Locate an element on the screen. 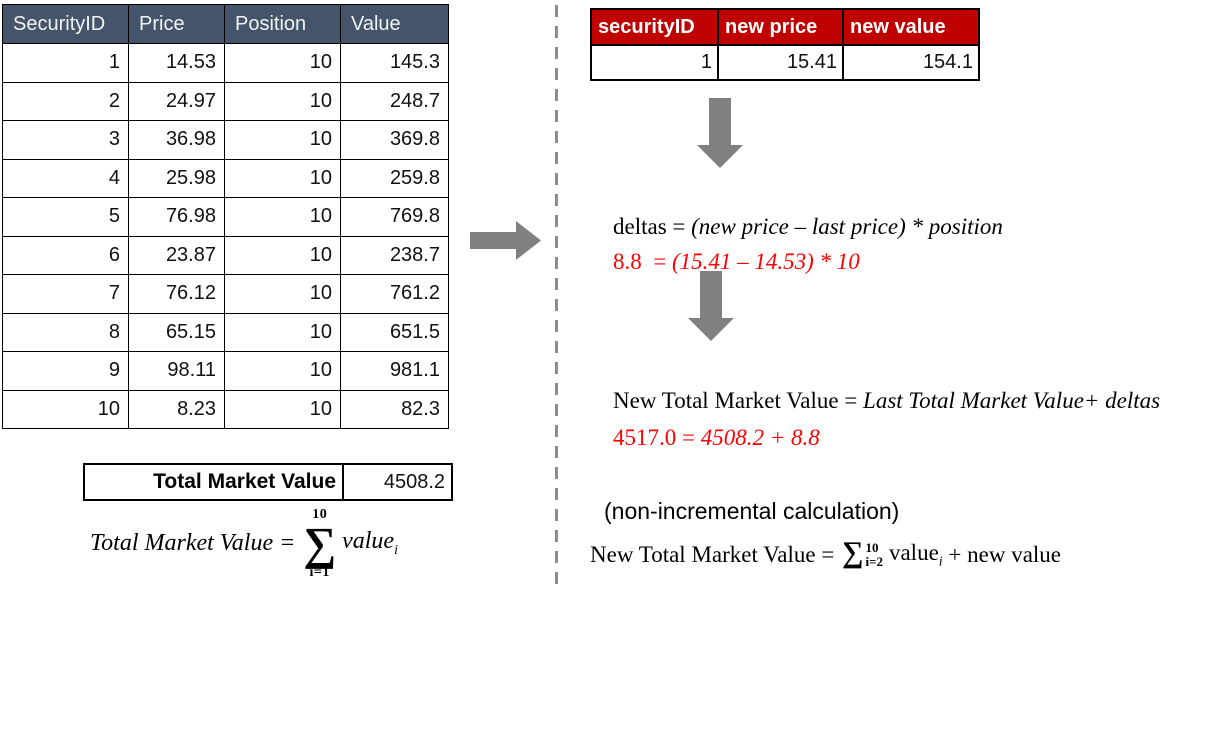 This screenshot has height=741, width=1208. non-incremental-caption: (non-incremental calculation) is located at coordinates (752, 511).